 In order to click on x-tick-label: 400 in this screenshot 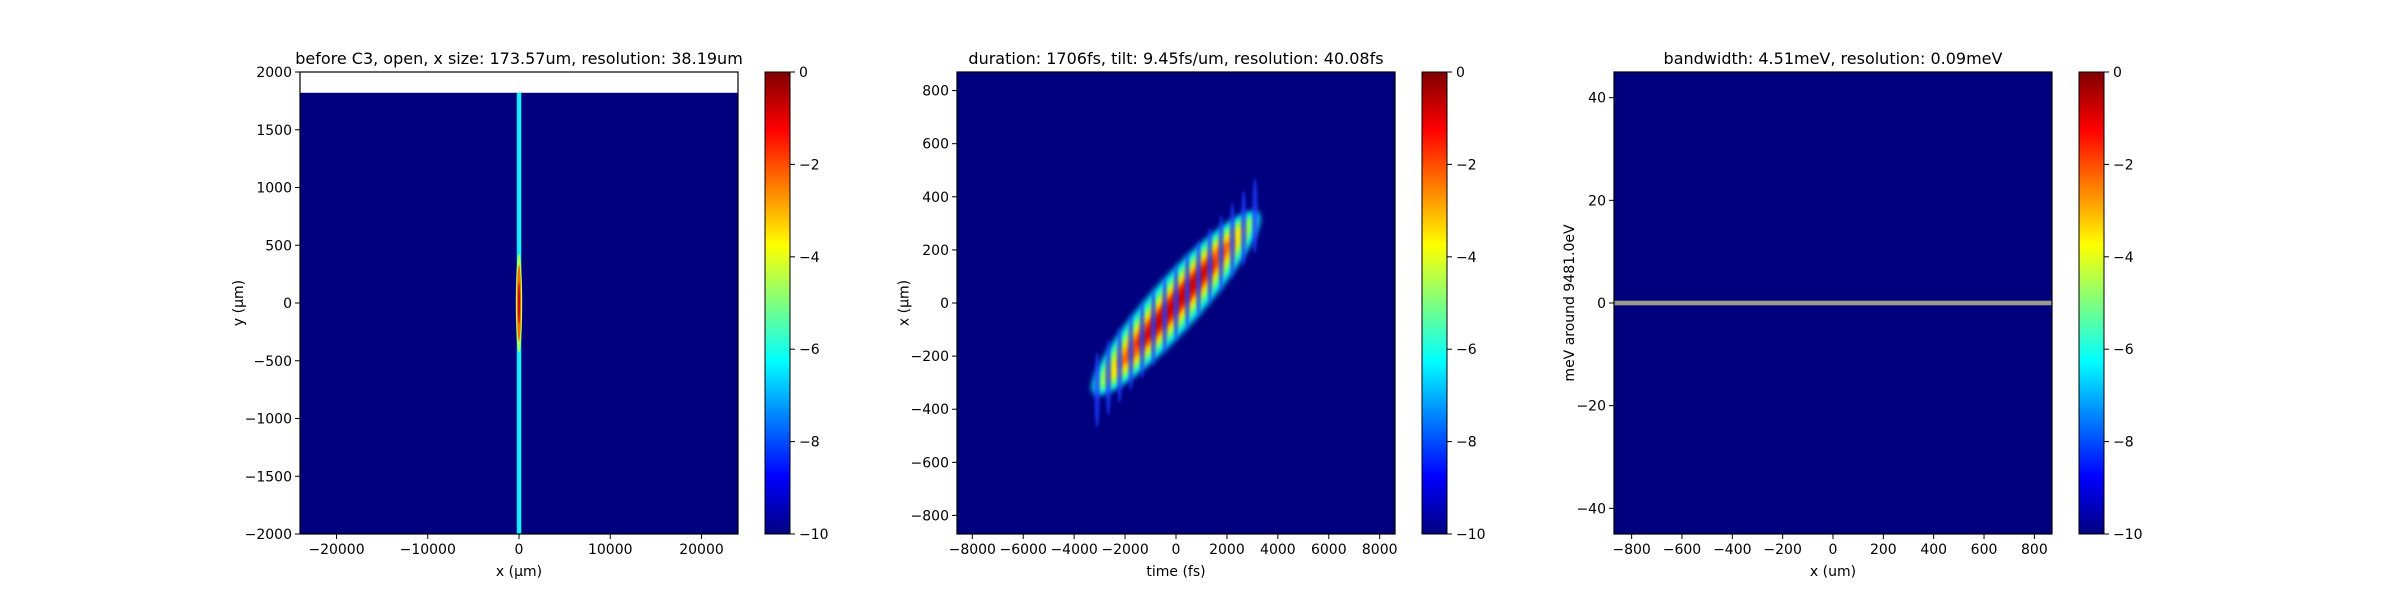, I will do `click(1933, 550)`.